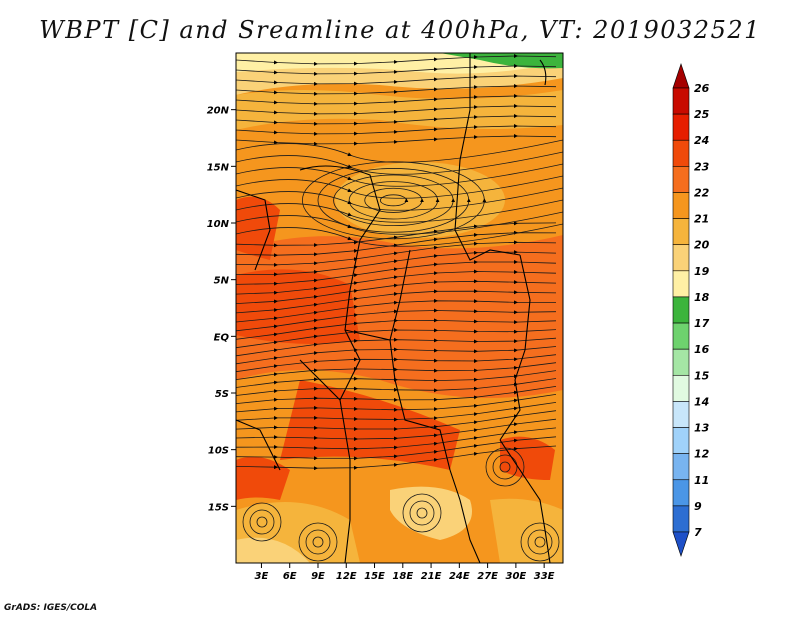 The width and height of the screenshot is (800, 618). Describe the element at coordinates (273, 550) in the screenshot. I see `wbpt-band-19-south` at that location.